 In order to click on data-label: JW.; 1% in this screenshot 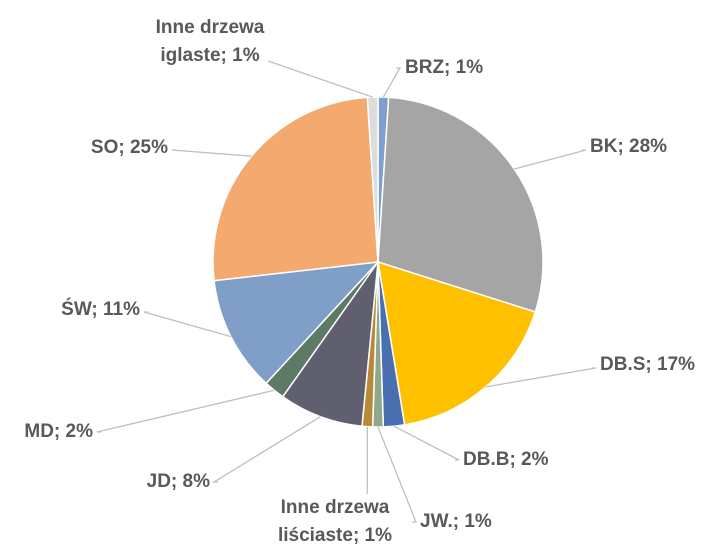, I will do `click(456, 521)`.